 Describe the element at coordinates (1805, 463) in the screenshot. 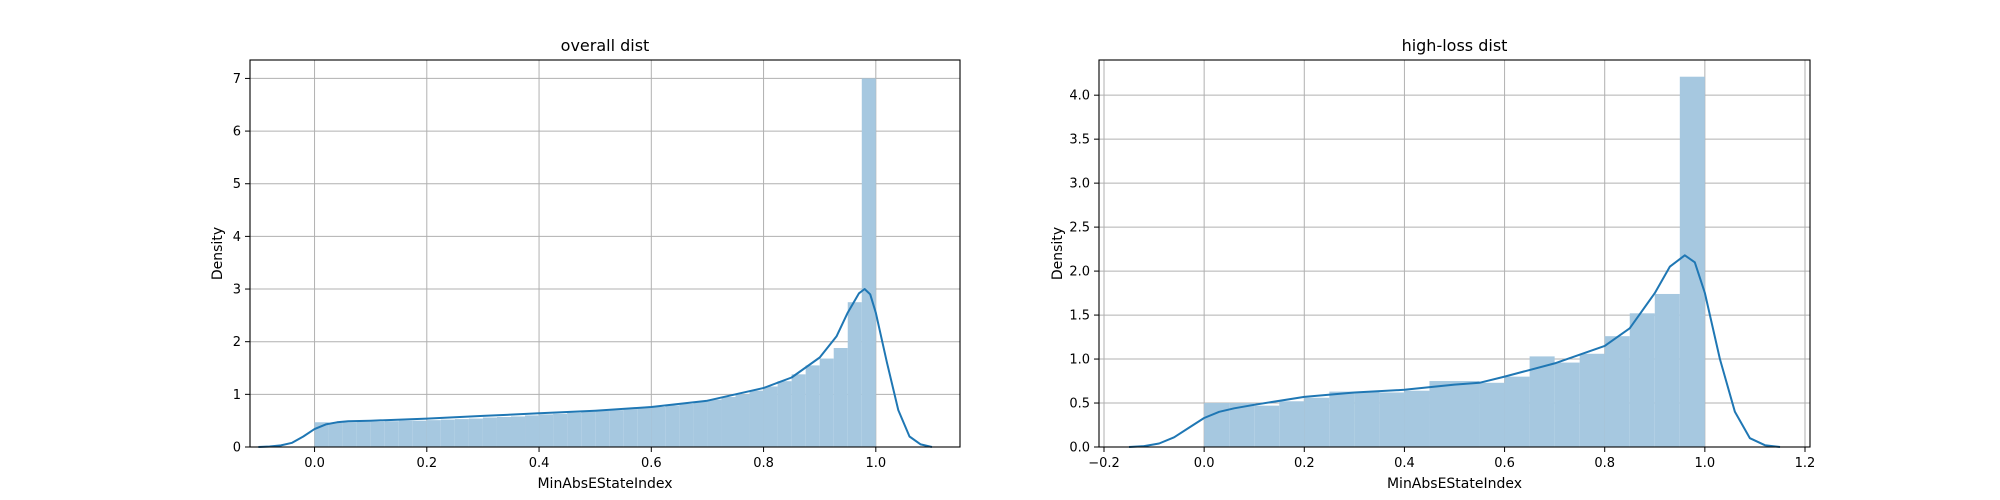

I see `x-tick-label: 1.2` at that location.